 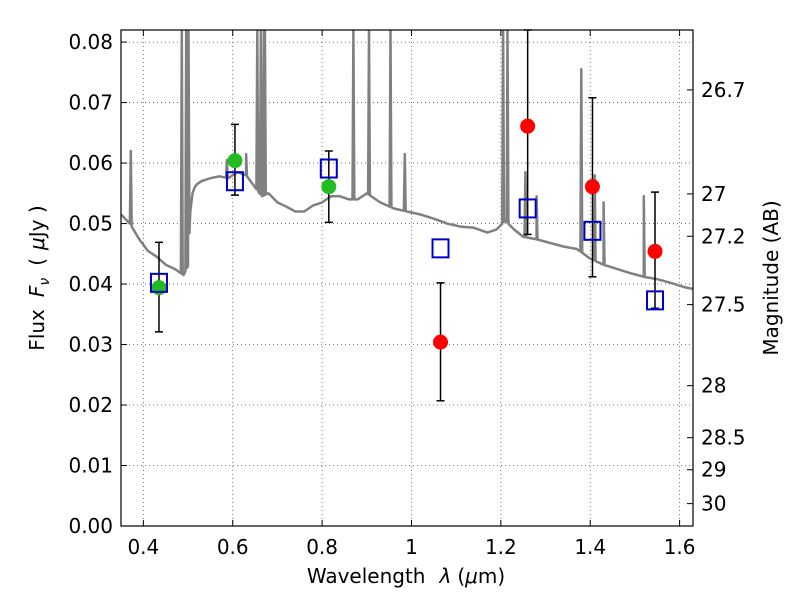 What do you see at coordinates (39, 277) in the screenshot?
I see `y-axis-title: FluxFν(μJy )` at bounding box center [39, 277].